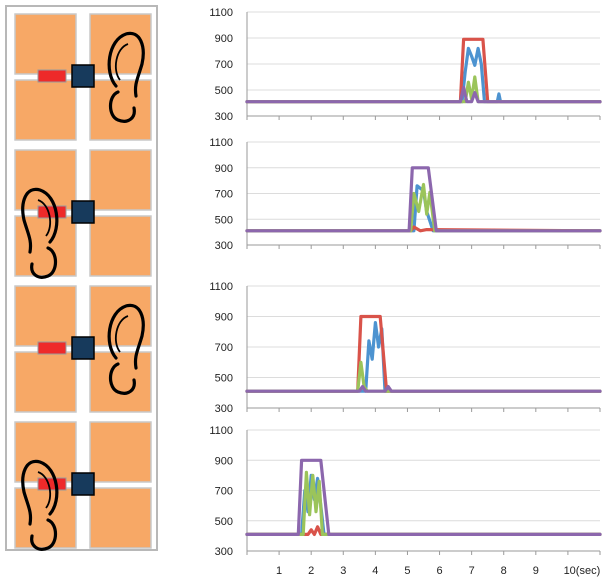  What do you see at coordinates (343, 571) in the screenshot?
I see `x-tick-label: 3` at bounding box center [343, 571].